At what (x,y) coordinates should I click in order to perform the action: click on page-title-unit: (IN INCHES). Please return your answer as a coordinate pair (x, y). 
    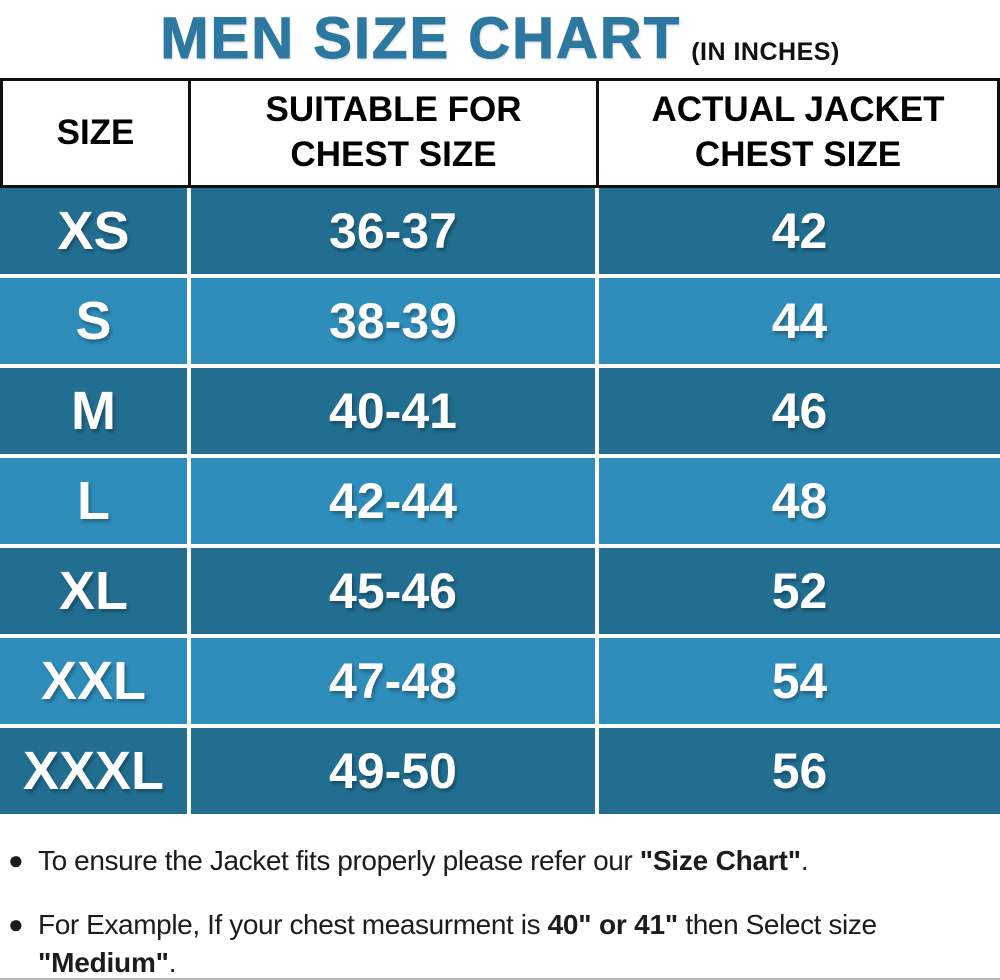
    Looking at the image, I should click on (765, 52).